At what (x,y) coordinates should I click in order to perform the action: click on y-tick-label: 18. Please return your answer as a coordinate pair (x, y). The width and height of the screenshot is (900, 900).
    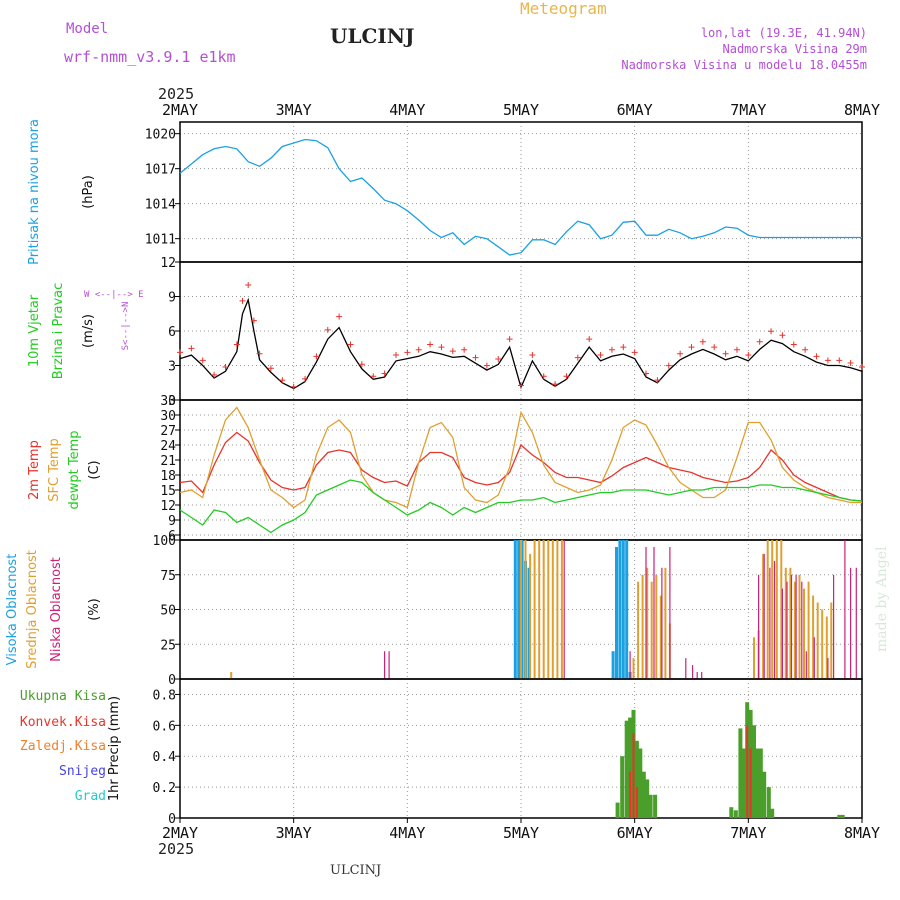
    Looking at the image, I should click on (168, 476).